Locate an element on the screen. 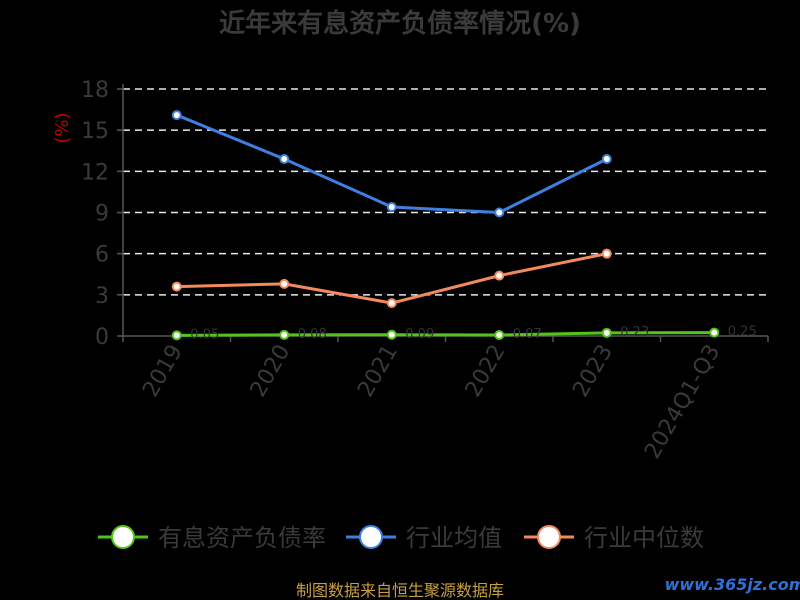 Image resolution: width=800 pixels, height=600 pixels. series-1: 0.05 0.08 0.09 0.07 0.23 0.25 is located at coordinates (464, 333).